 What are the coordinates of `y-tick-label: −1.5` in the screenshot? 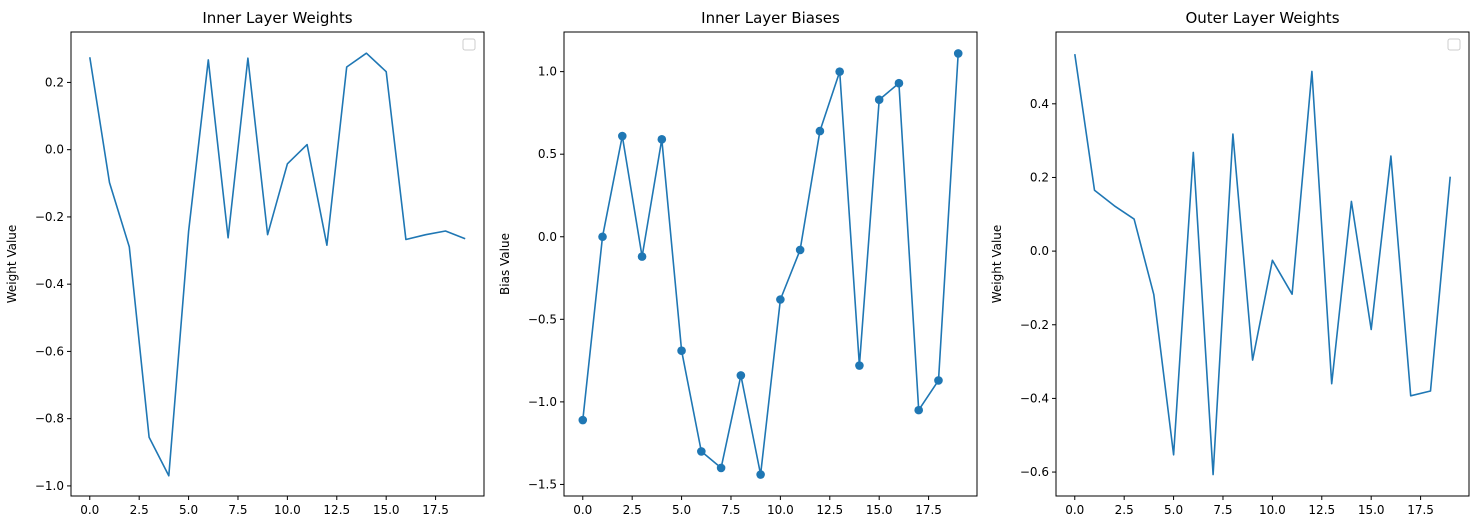 It's located at (542, 484).